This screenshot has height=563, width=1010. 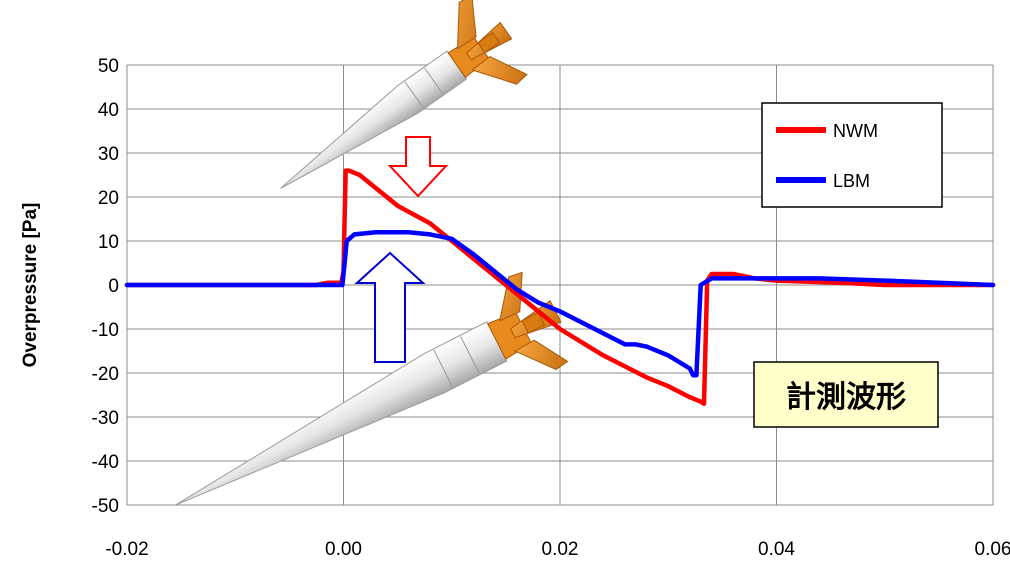 I want to click on y-tick-labels: 50 40 30 20 10 0 -10 -20 -30 -40 -50, so click(x=105, y=286).